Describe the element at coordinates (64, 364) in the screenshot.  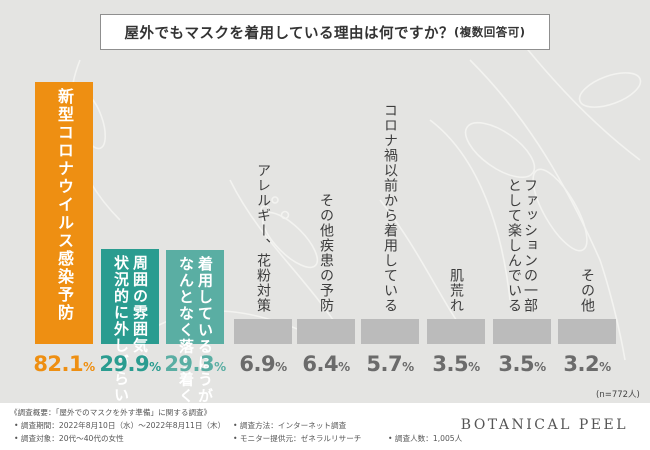
I see `value-label-1: 82.1%` at that location.